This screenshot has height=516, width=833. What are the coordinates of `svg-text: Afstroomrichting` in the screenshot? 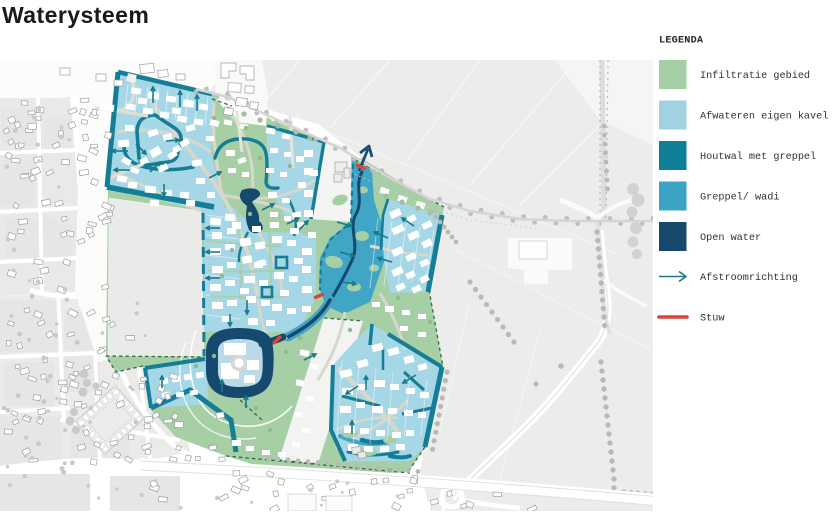 It's located at (749, 278).